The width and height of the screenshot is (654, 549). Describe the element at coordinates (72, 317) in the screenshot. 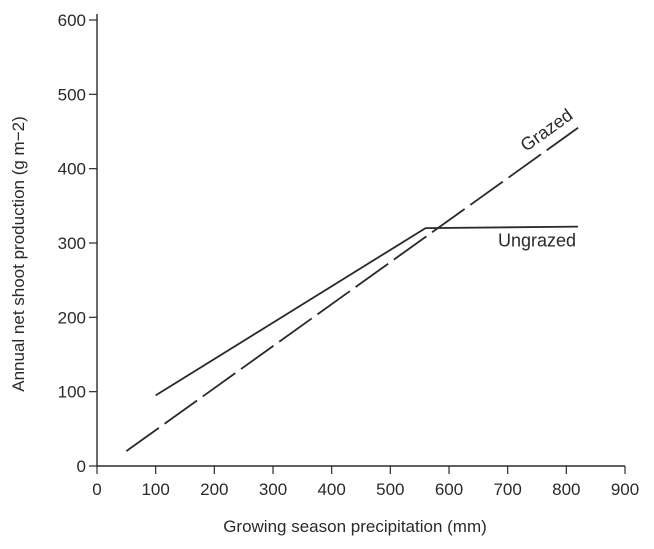

I see `y-tick-label: 200` at that location.